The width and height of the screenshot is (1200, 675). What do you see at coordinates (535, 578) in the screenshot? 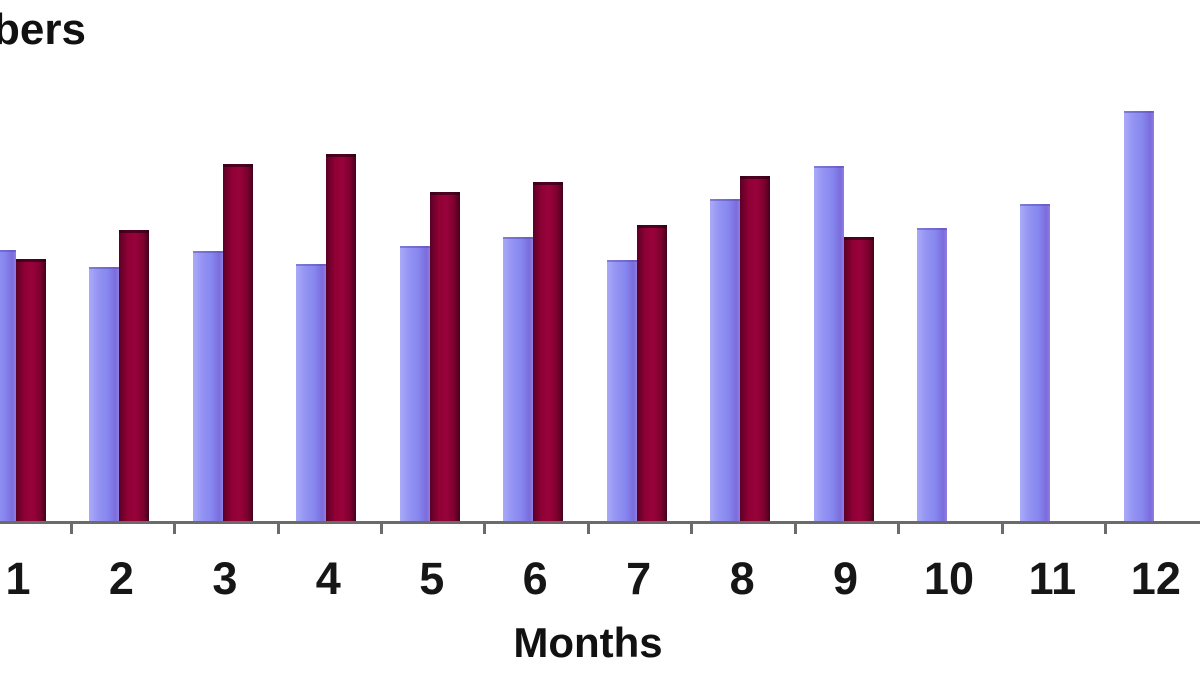
I see `x-tick-label-6: 6` at bounding box center [535, 578].